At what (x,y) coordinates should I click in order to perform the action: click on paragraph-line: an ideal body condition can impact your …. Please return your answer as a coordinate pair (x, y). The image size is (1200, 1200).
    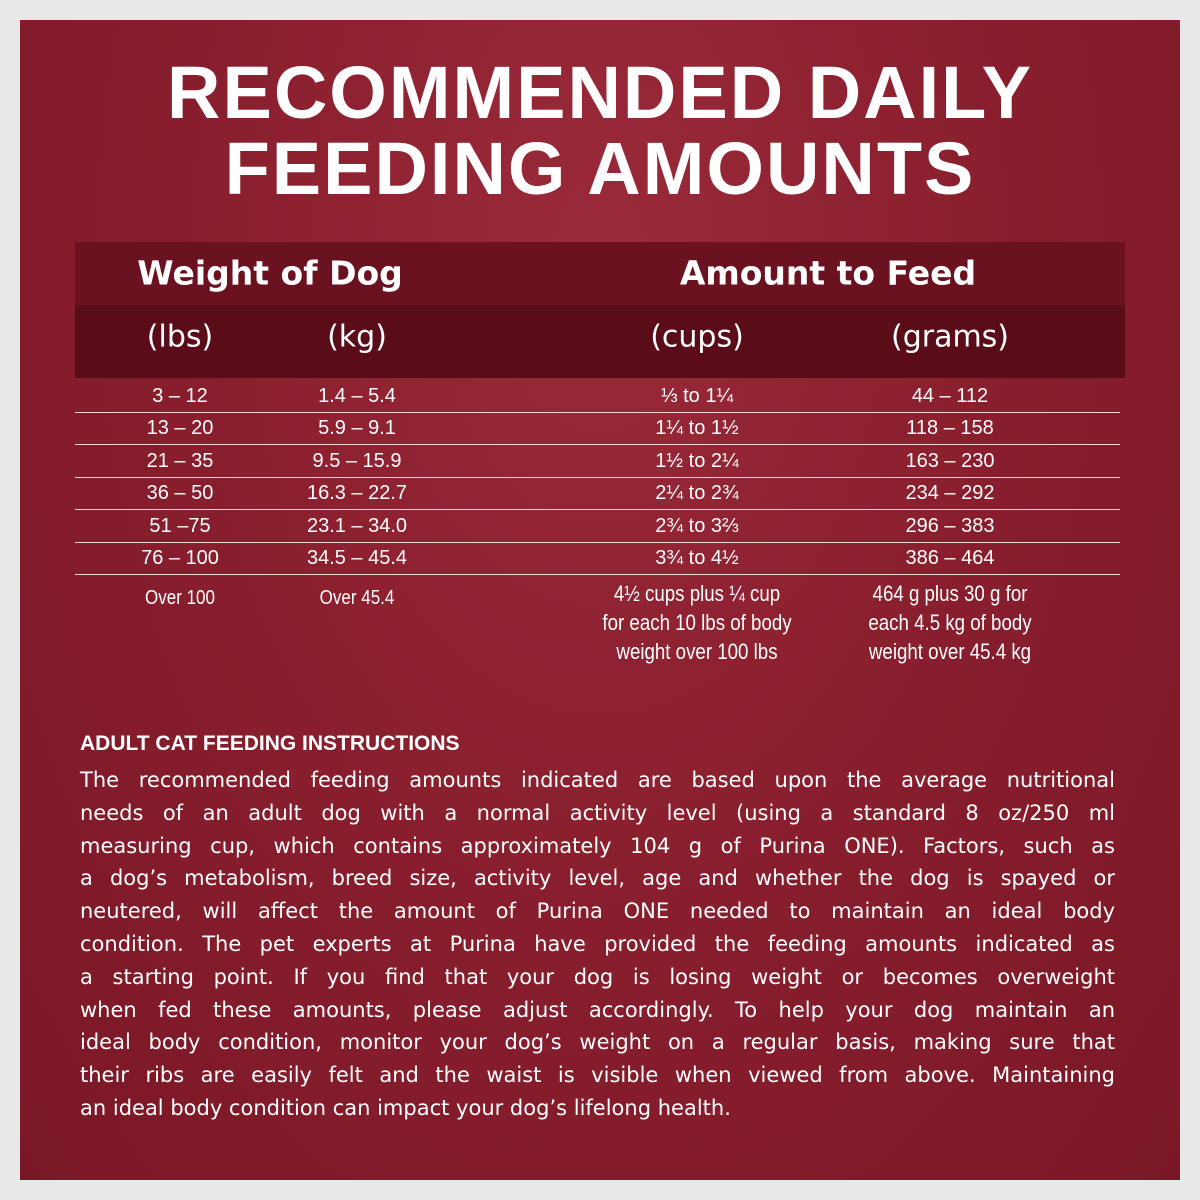
    Looking at the image, I should click on (405, 1108).